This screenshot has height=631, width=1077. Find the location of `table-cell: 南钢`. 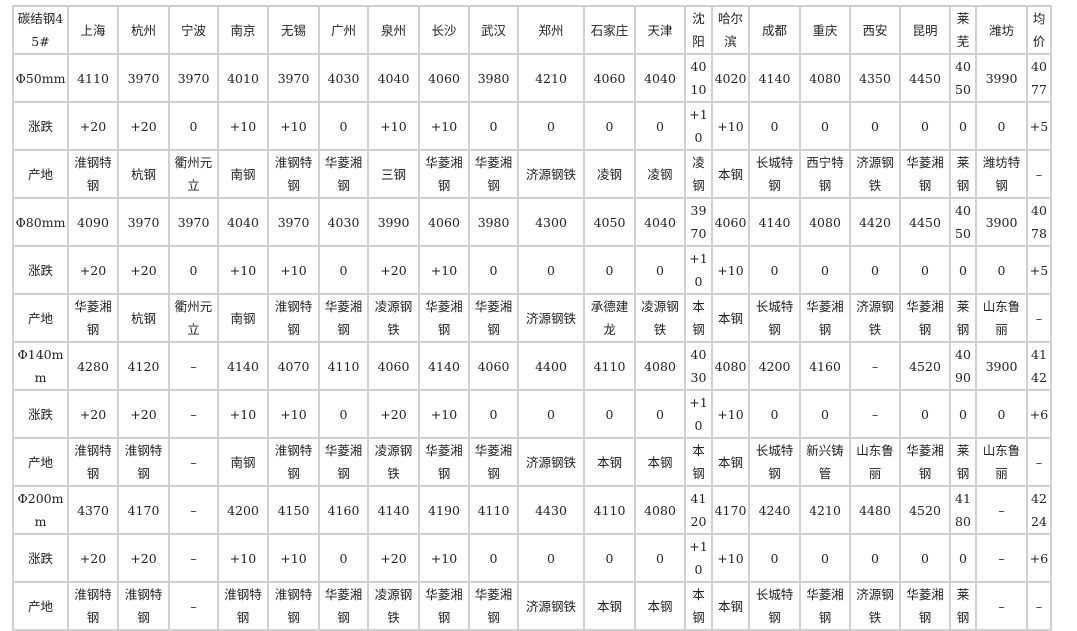

table-cell: 南钢 is located at coordinates (243, 174).